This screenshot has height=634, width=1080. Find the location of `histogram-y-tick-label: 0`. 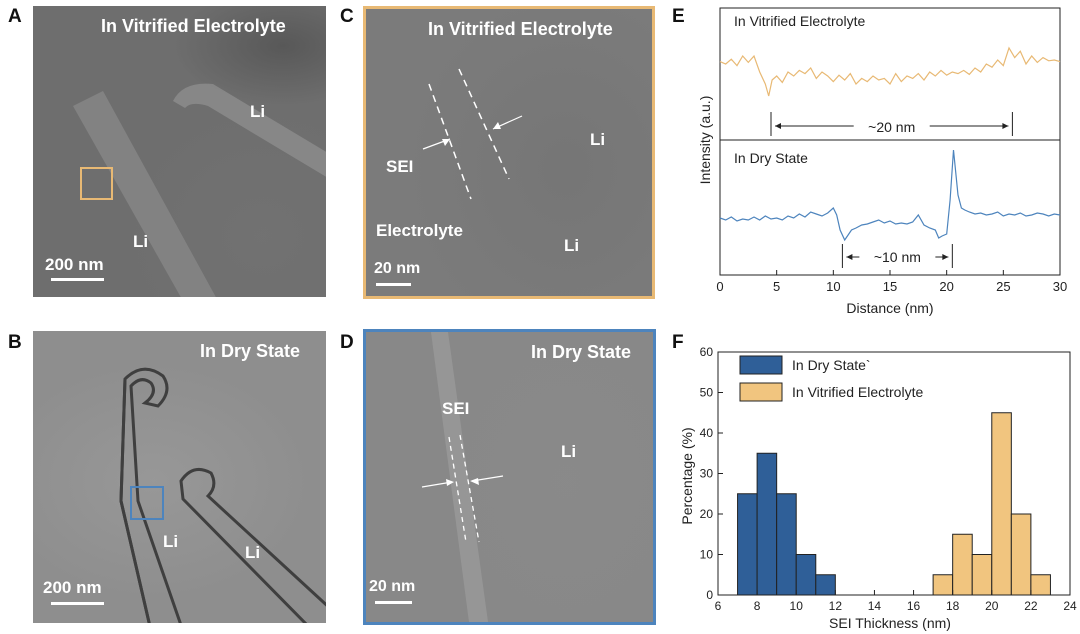

histogram-y-tick-label: 0 is located at coordinates (709, 595).